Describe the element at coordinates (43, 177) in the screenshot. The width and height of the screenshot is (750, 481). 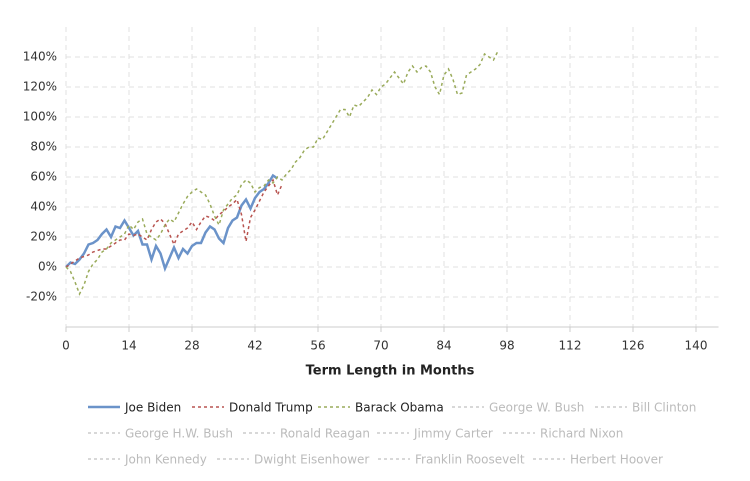
I see `y-tick-label: 60%` at that location.